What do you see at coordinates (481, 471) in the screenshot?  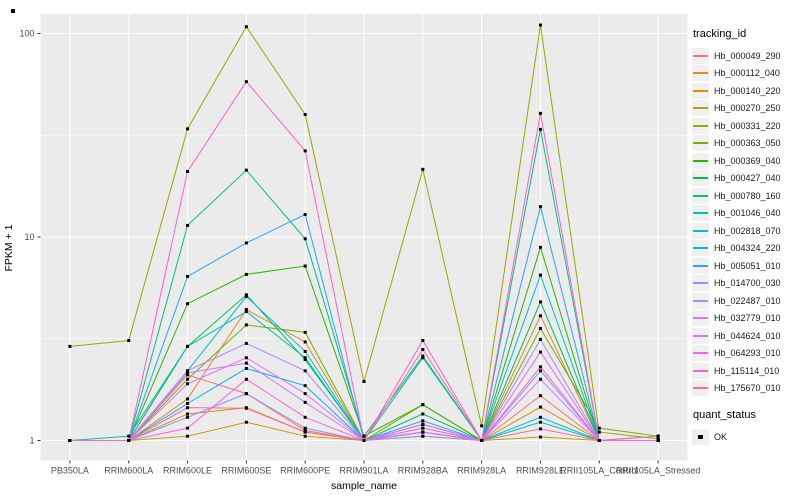 I see `x-tick-label: RRIM928LA` at bounding box center [481, 471].